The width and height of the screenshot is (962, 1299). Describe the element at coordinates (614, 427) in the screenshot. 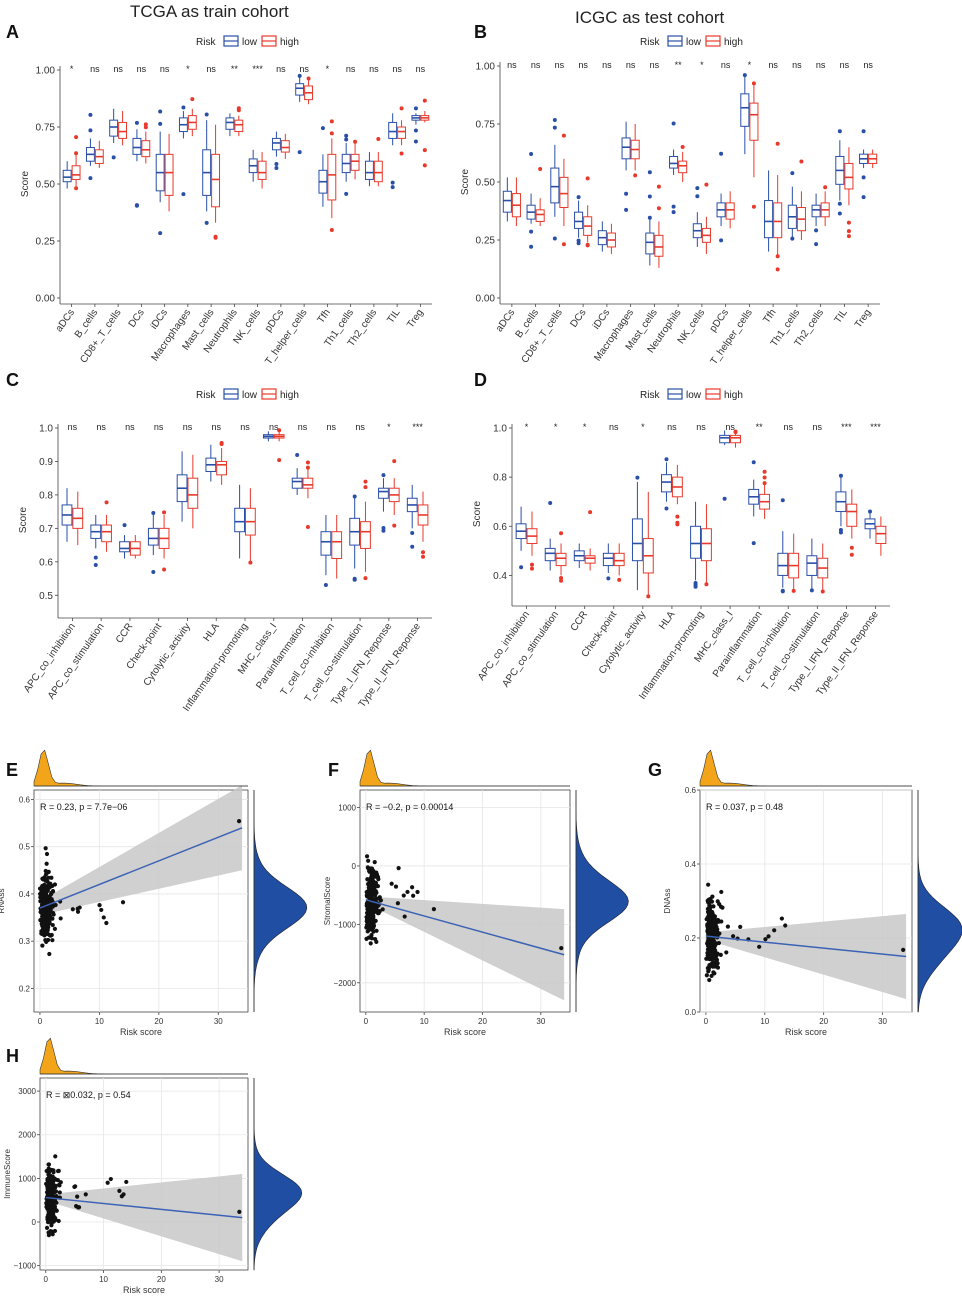

I see `signif-label-d-3: ns` at that location.